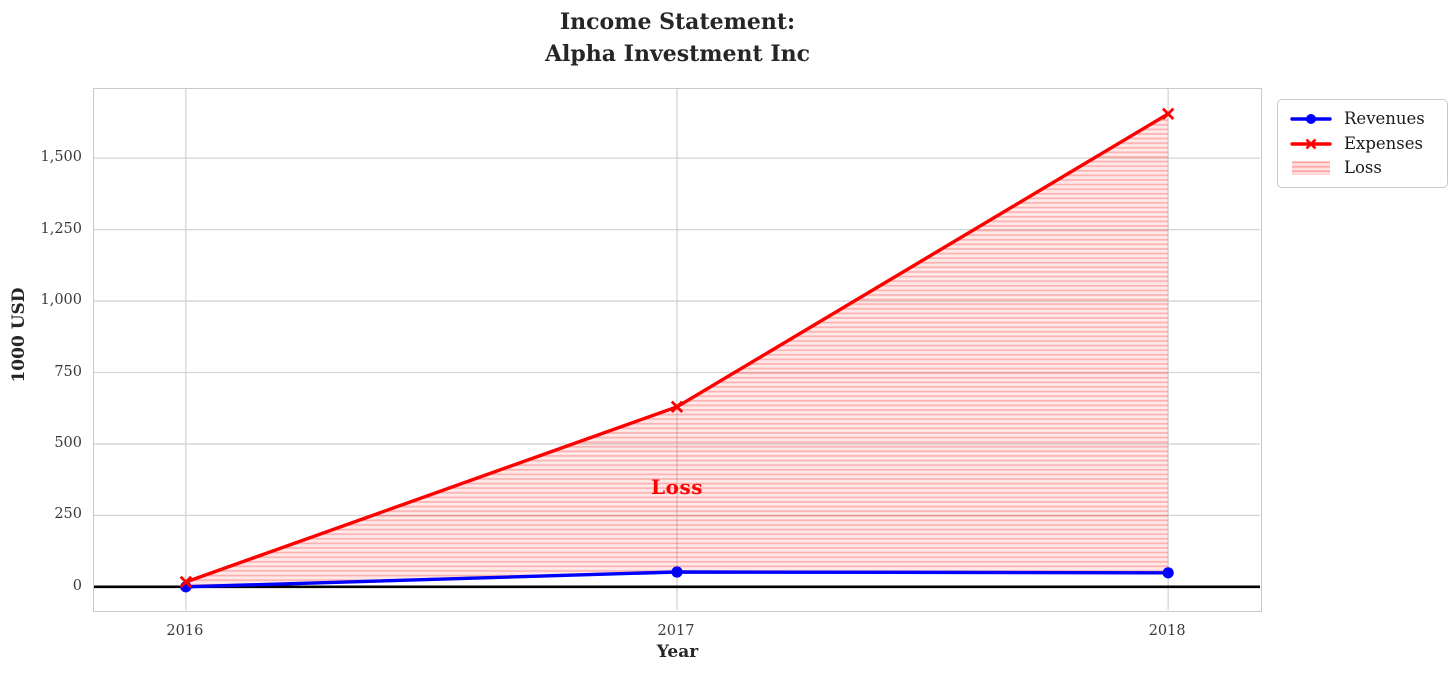 The image size is (1451, 673). What do you see at coordinates (68, 442) in the screenshot?
I see `y-tick-label: 500` at bounding box center [68, 442].